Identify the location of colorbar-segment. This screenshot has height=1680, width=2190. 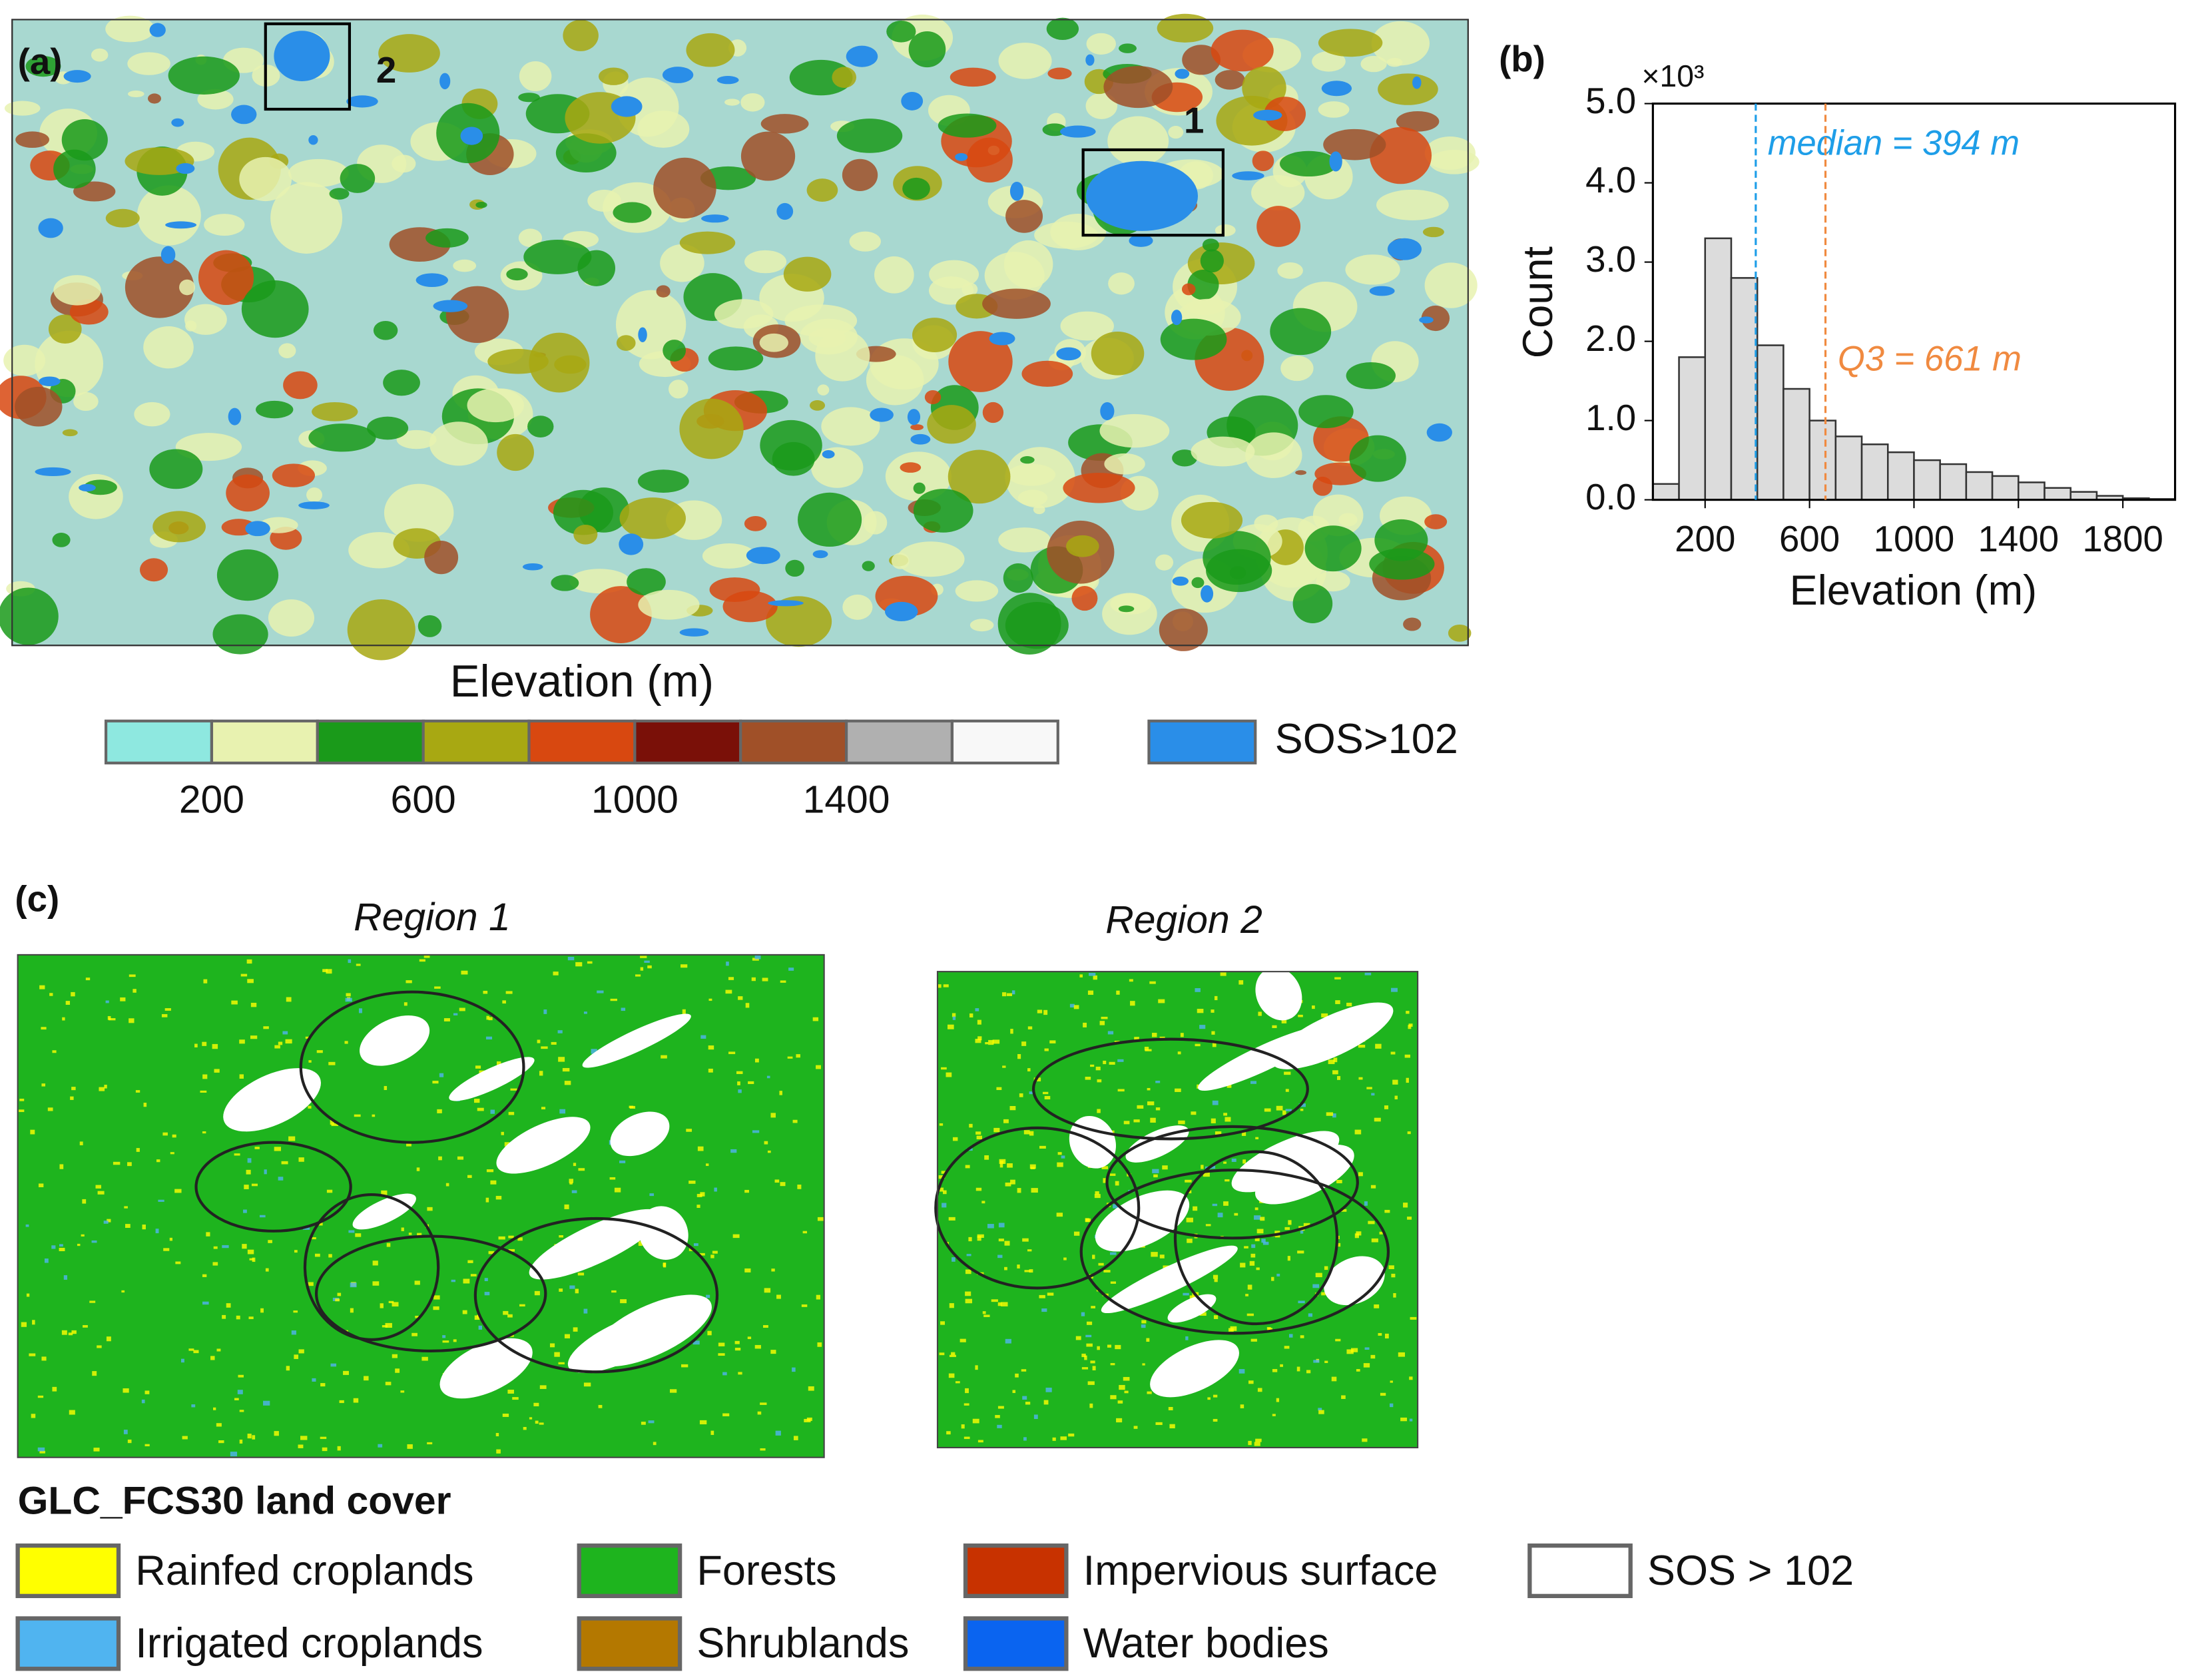
(476, 741).